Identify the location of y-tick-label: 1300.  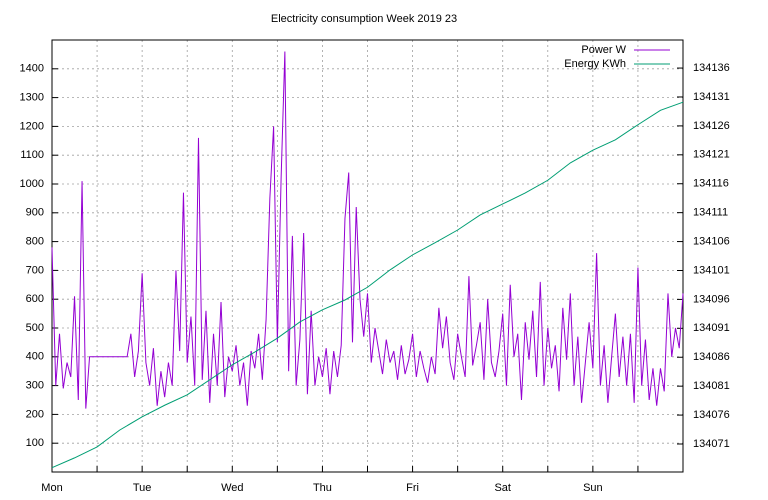
(32, 98).